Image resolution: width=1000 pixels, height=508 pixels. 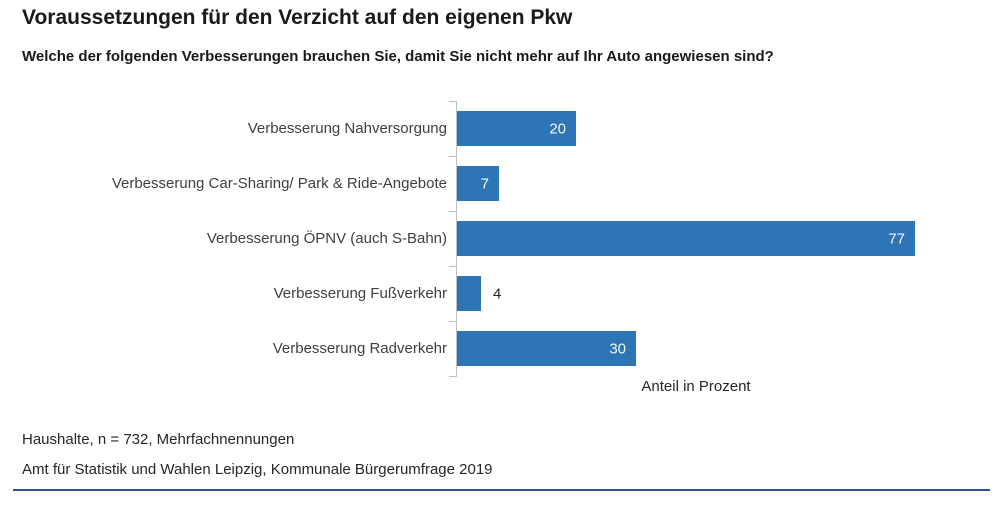 I want to click on value-label: 4, so click(x=497, y=293).